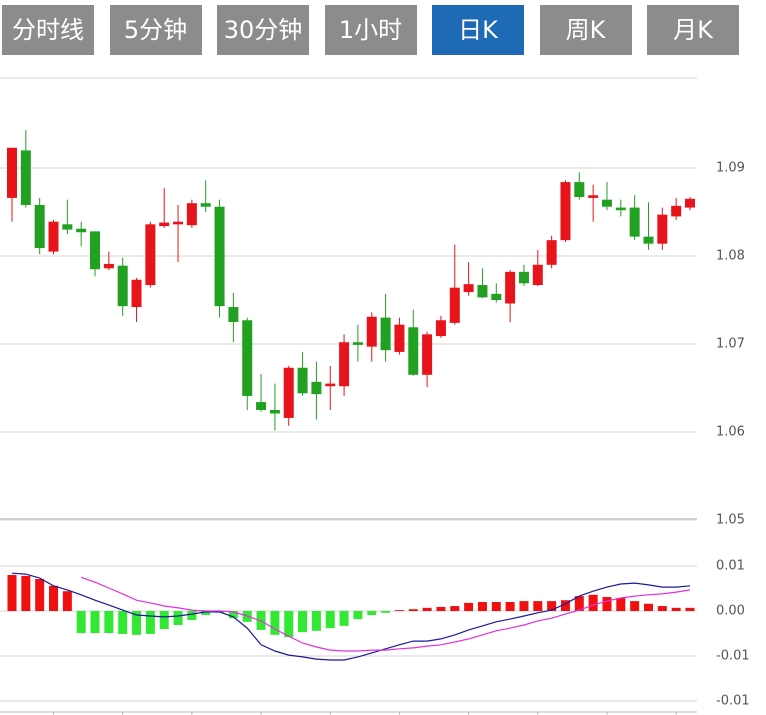 This screenshot has height=715, width=766. I want to click on y-tick-label: 1.09, so click(730, 168).